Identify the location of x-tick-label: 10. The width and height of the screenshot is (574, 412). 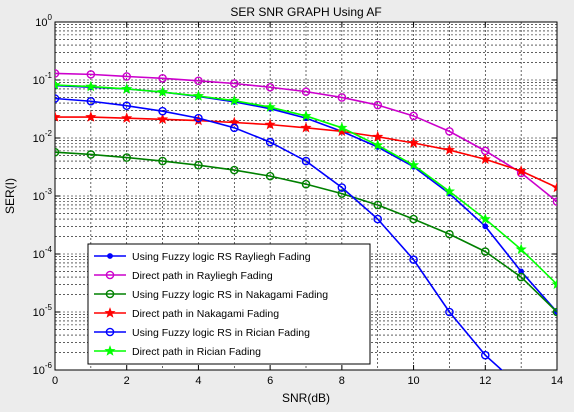
(413, 381).